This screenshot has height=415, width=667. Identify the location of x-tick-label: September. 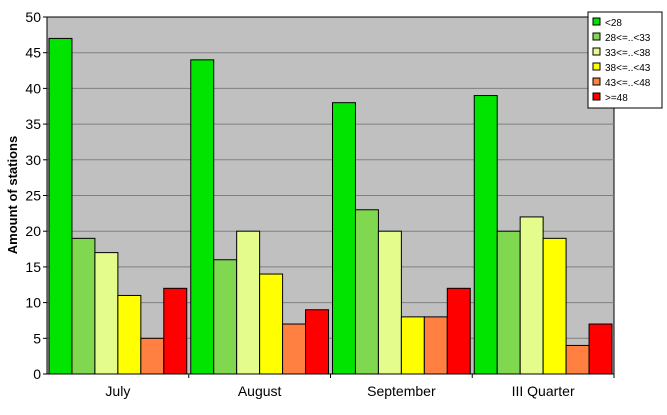
(401, 391).